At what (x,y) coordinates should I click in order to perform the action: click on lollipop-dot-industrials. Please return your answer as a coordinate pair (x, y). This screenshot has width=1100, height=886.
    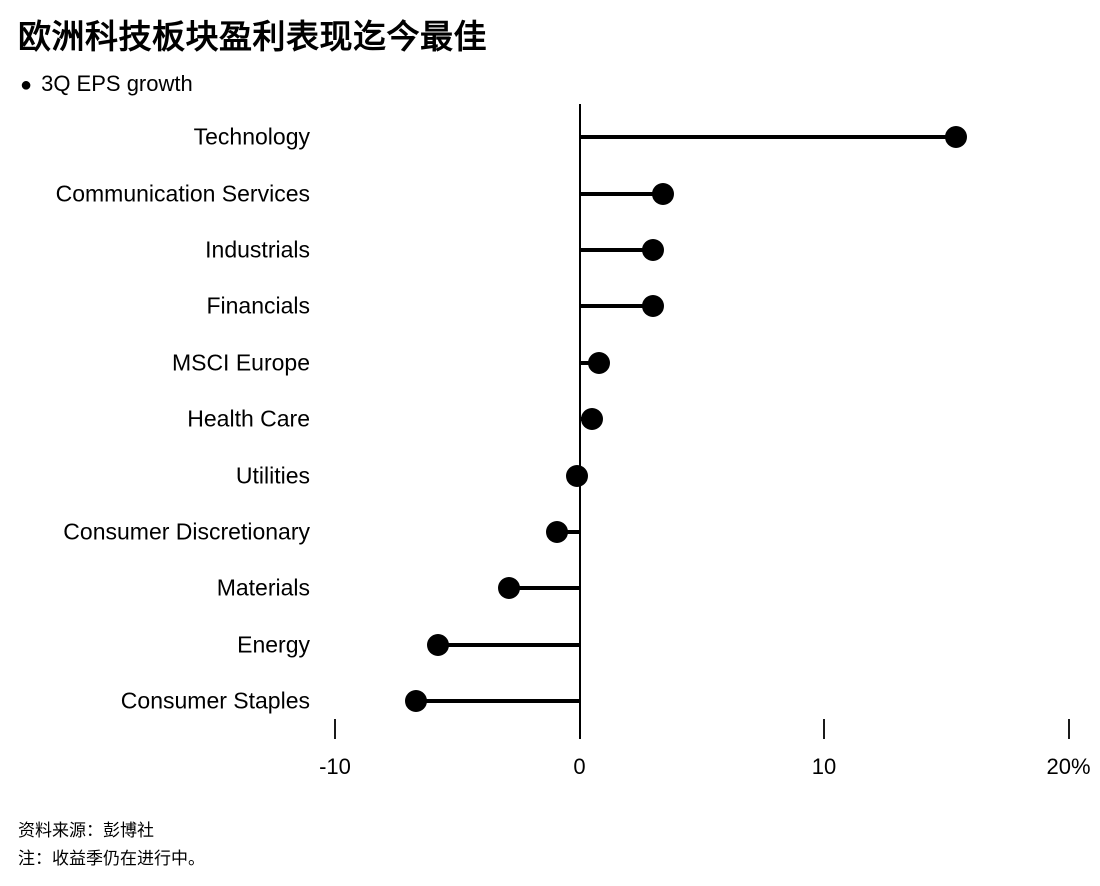
    Looking at the image, I should click on (652, 250).